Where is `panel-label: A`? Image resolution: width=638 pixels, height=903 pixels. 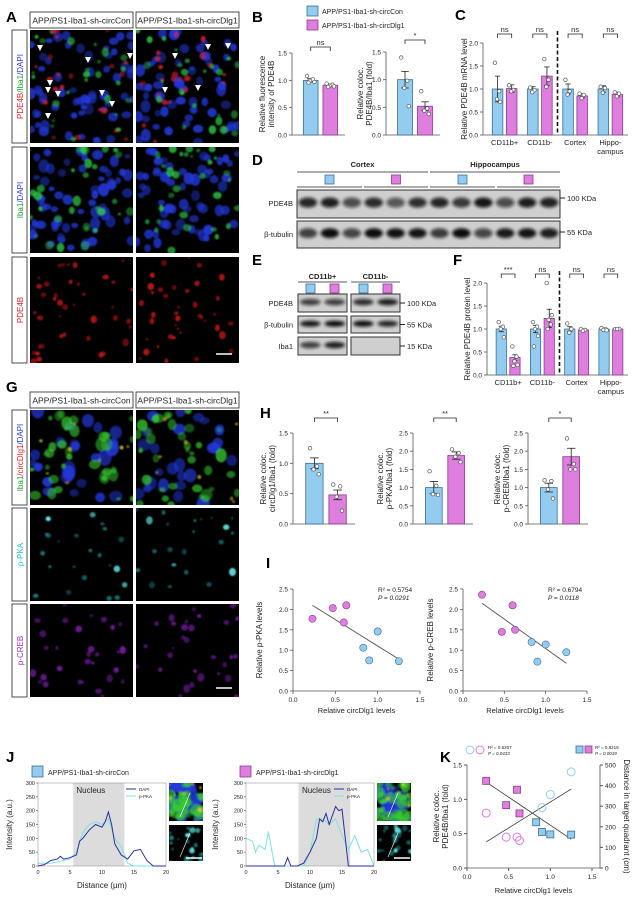
panel-label: A is located at coordinates (11, 17).